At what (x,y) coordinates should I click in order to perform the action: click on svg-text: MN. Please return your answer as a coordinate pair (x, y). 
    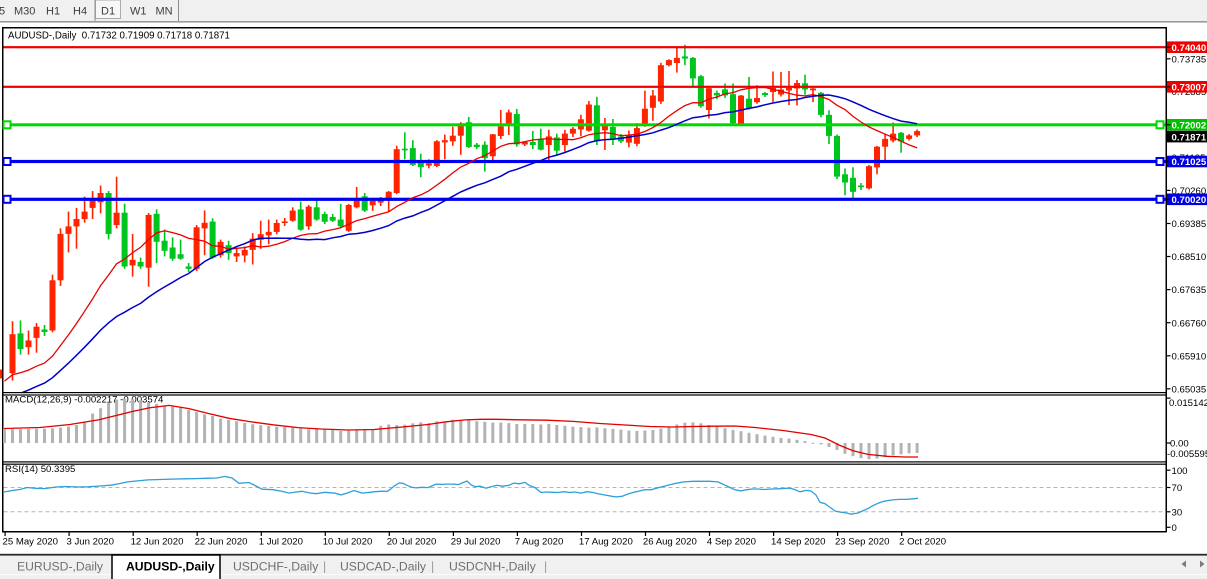
    Looking at the image, I should click on (164, 12).